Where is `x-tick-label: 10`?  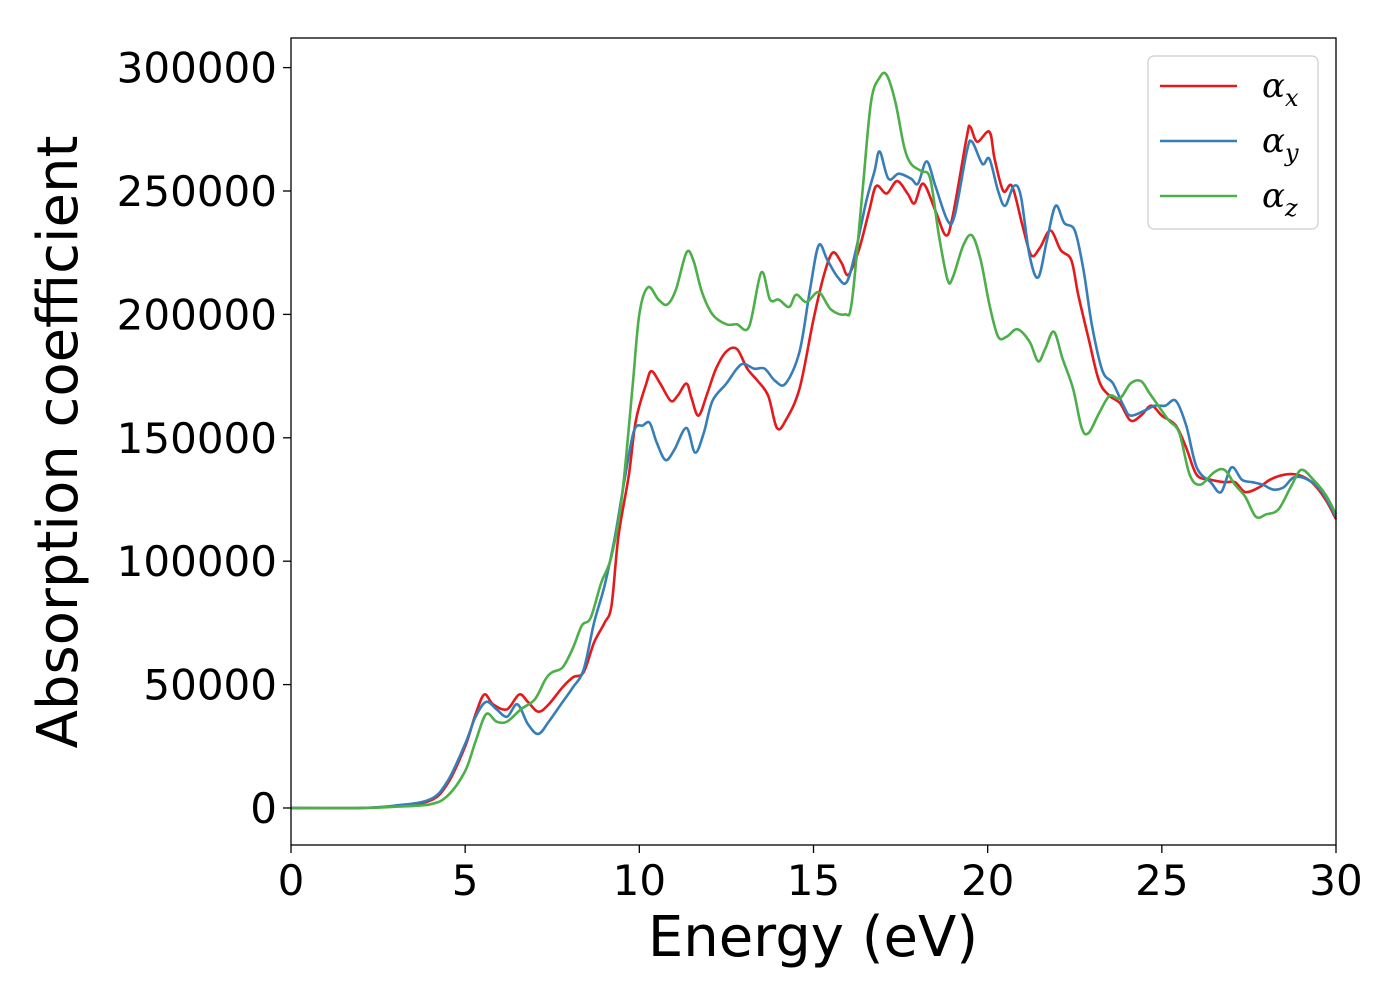
x-tick-label: 10 is located at coordinates (639, 880).